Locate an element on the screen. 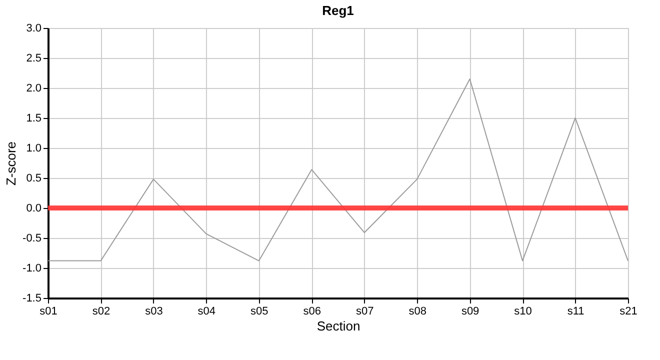 Image resolution: width=660 pixels, height=360 pixels. y-tick-label: 0.0 is located at coordinates (34, 208).